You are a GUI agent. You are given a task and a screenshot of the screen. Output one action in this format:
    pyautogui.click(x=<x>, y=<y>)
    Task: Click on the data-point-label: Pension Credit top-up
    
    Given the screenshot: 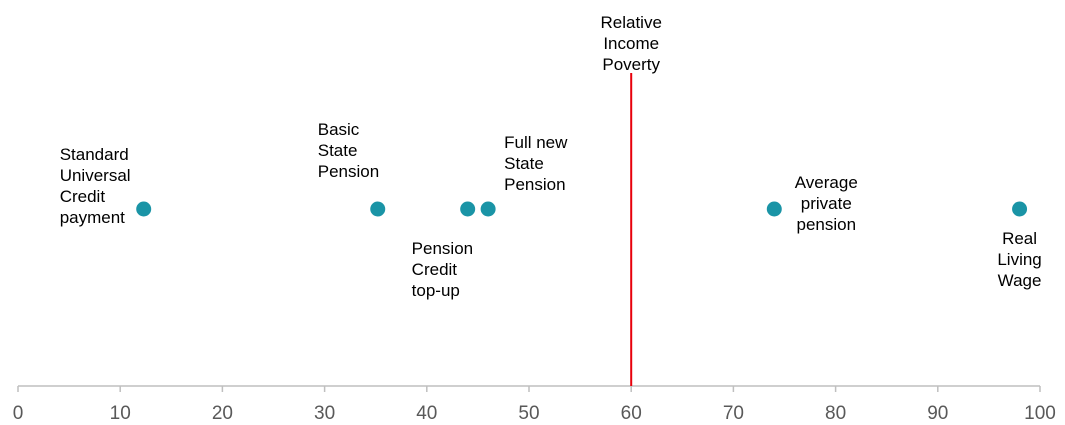 What is the action you would take?
    pyautogui.click(x=442, y=269)
    